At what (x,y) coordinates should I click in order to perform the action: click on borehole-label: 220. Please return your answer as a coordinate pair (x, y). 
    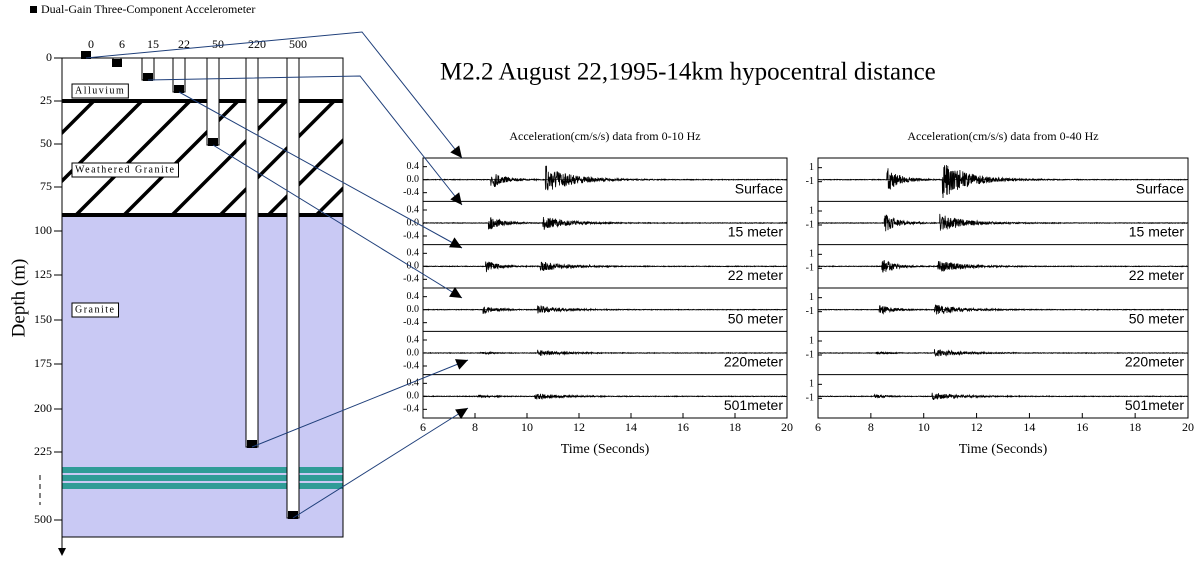
    Looking at the image, I should click on (257, 44).